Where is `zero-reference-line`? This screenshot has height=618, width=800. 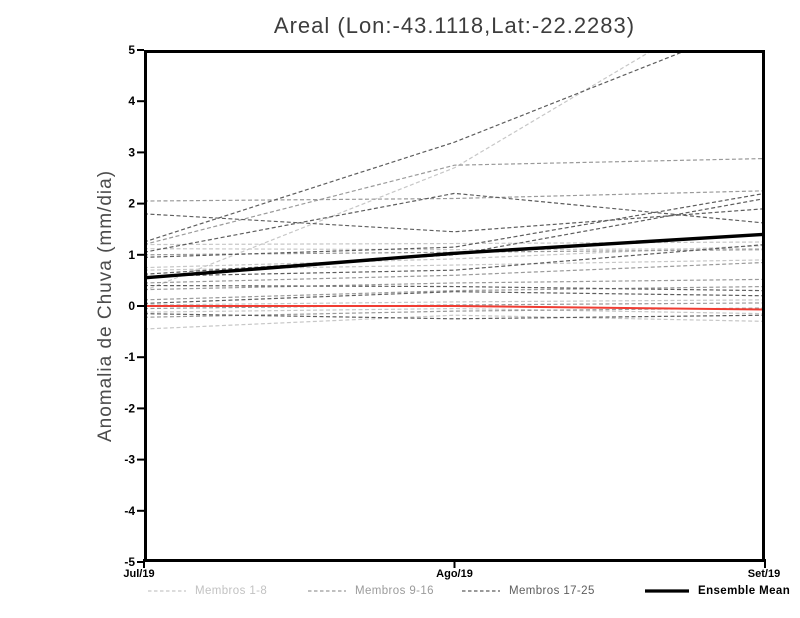 zero-reference-line is located at coordinates (454, 308).